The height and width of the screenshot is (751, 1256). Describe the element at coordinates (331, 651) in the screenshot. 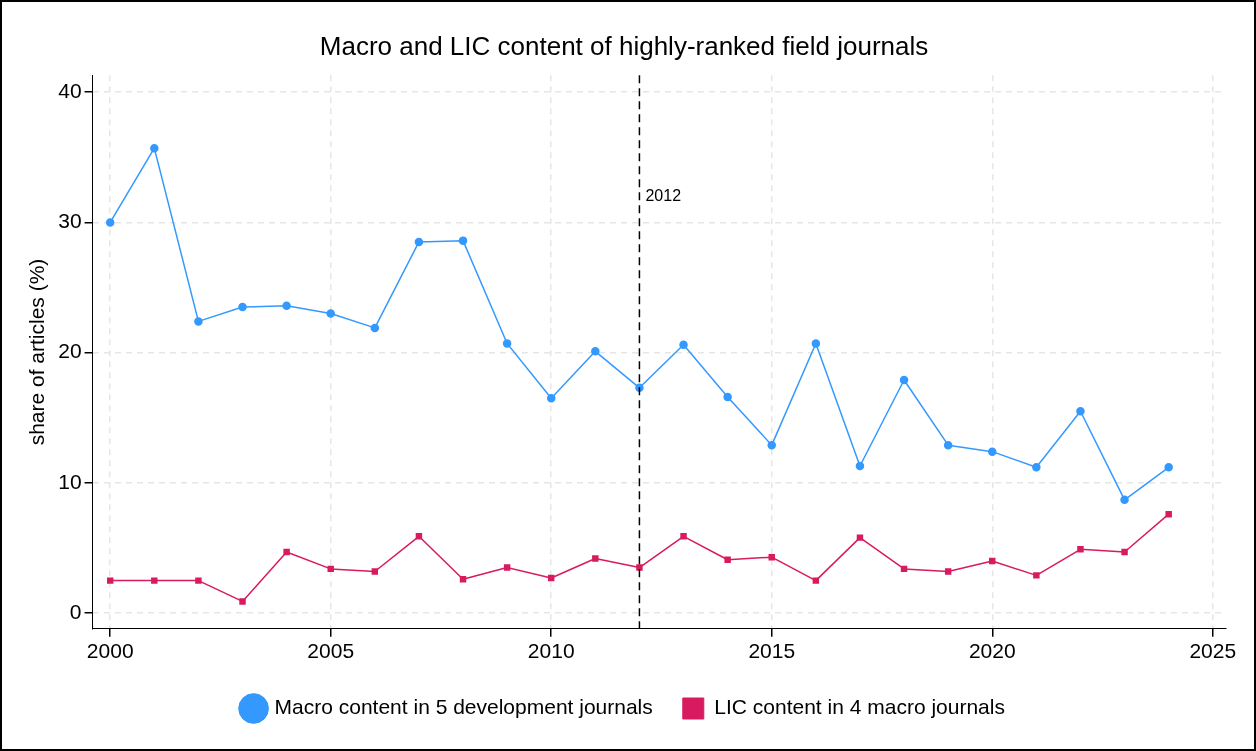

I see `x-tick-label: 2005` at that location.